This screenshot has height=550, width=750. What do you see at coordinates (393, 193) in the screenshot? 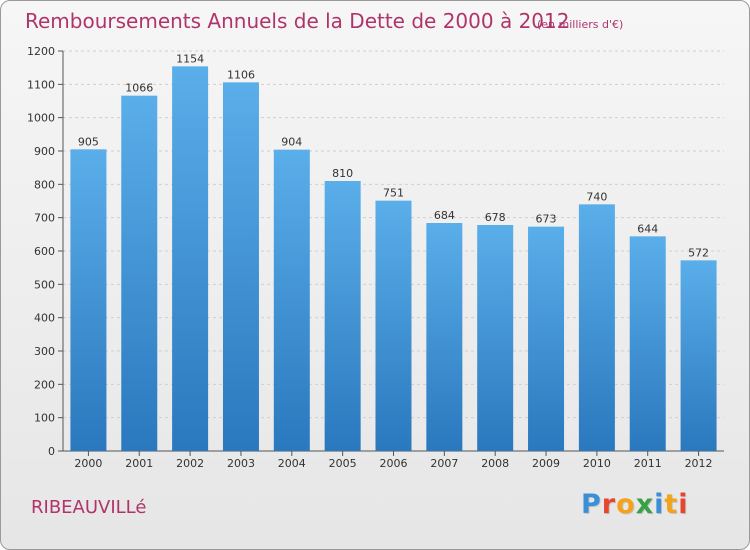
I see `data-label-2006: 751` at bounding box center [393, 193].